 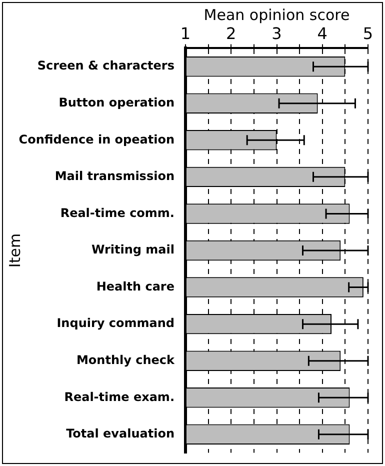 What do you see at coordinates (231, 33) in the screenshot?
I see `x-tick-label: 2` at bounding box center [231, 33].